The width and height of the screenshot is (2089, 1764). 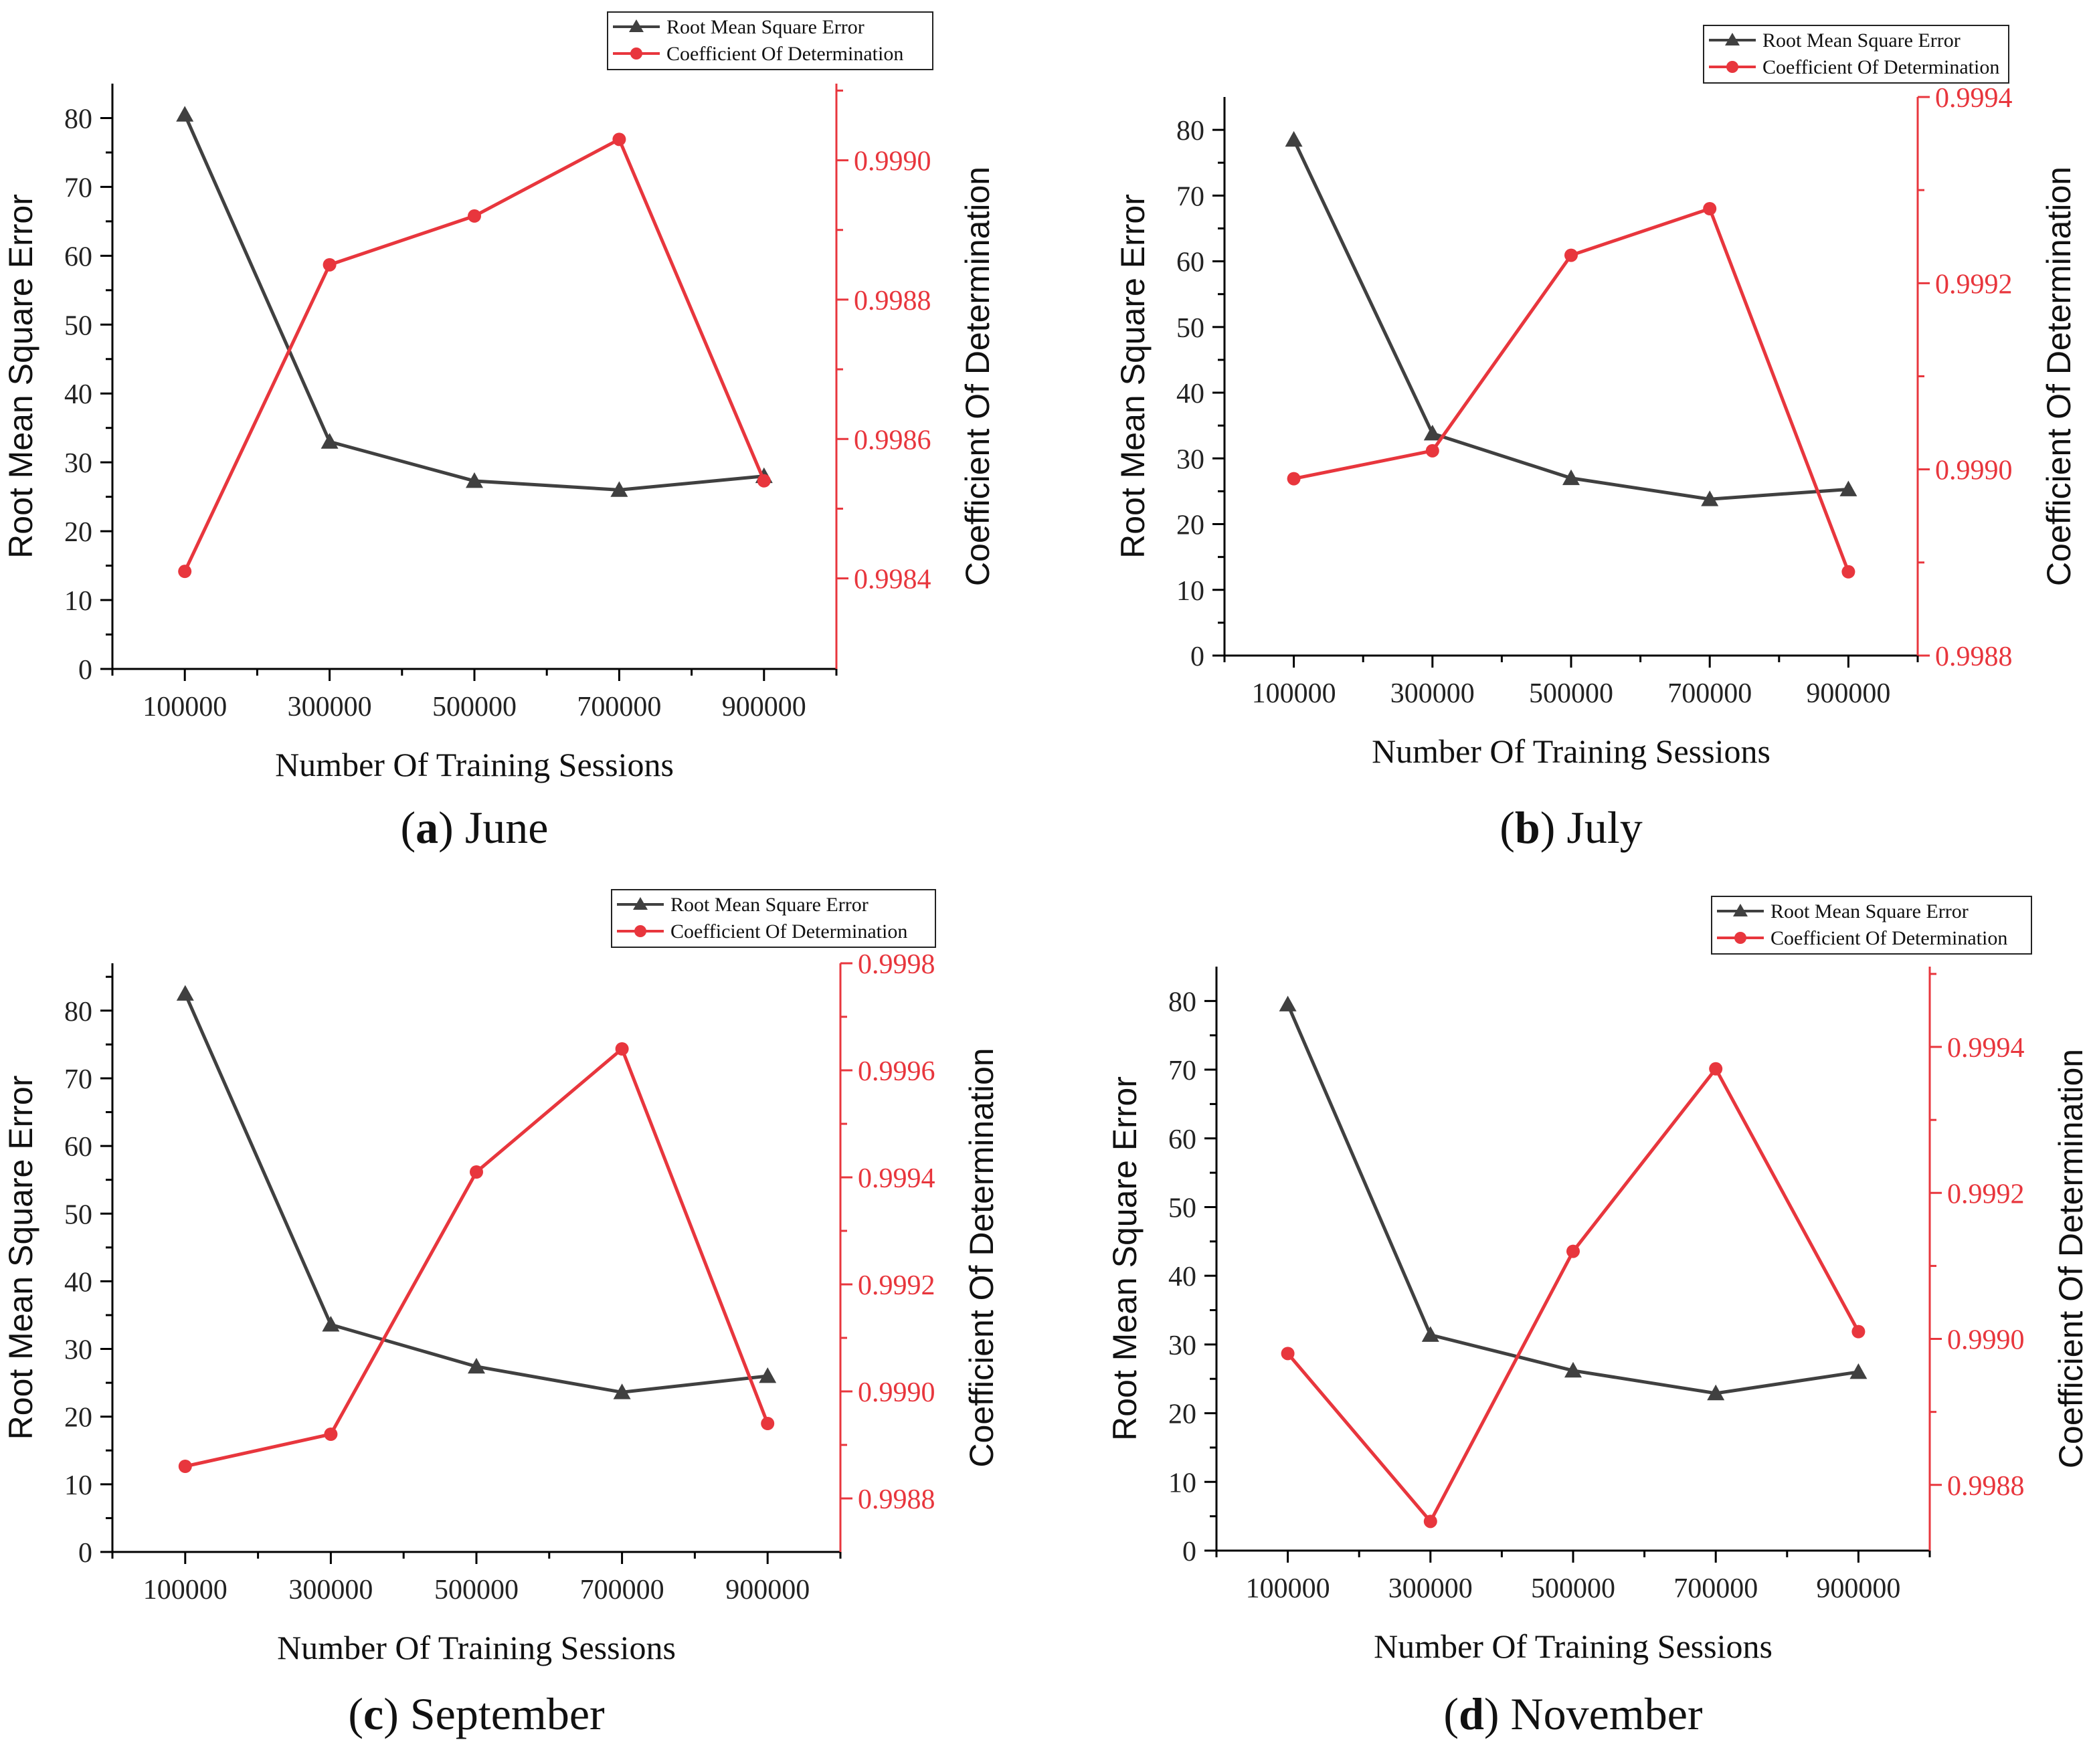 What do you see at coordinates (896, 1071) in the screenshot?
I see `y-right-tick-label: 0.9996` at bounding box center [896, 1071].